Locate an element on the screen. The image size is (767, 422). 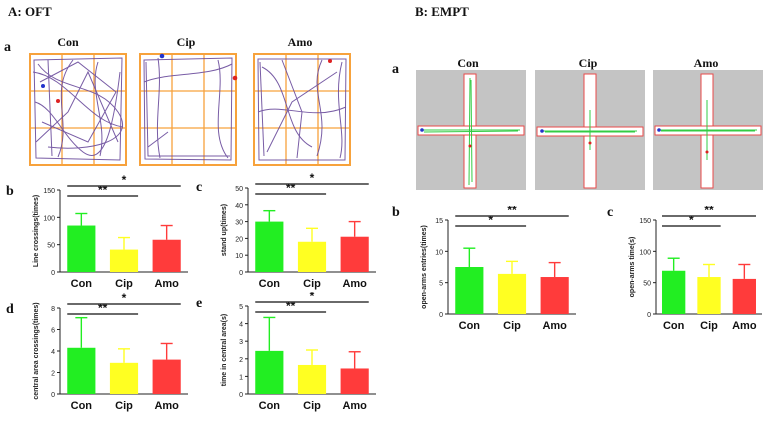
y-tick-label: 15 is located at coordinates (439, 221).